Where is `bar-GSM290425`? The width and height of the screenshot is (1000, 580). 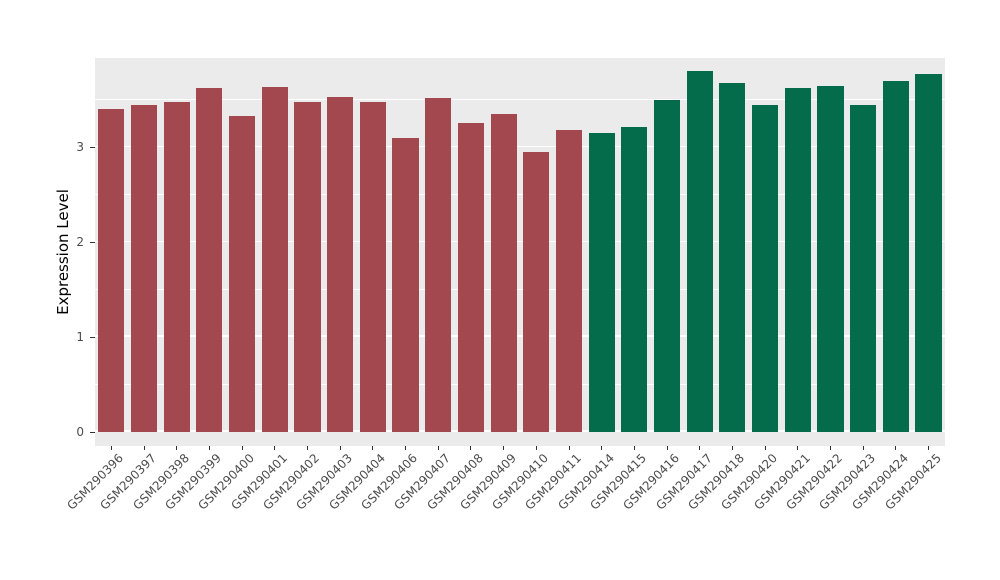
bar-GSM290425 is located at coordinates (928, 253).